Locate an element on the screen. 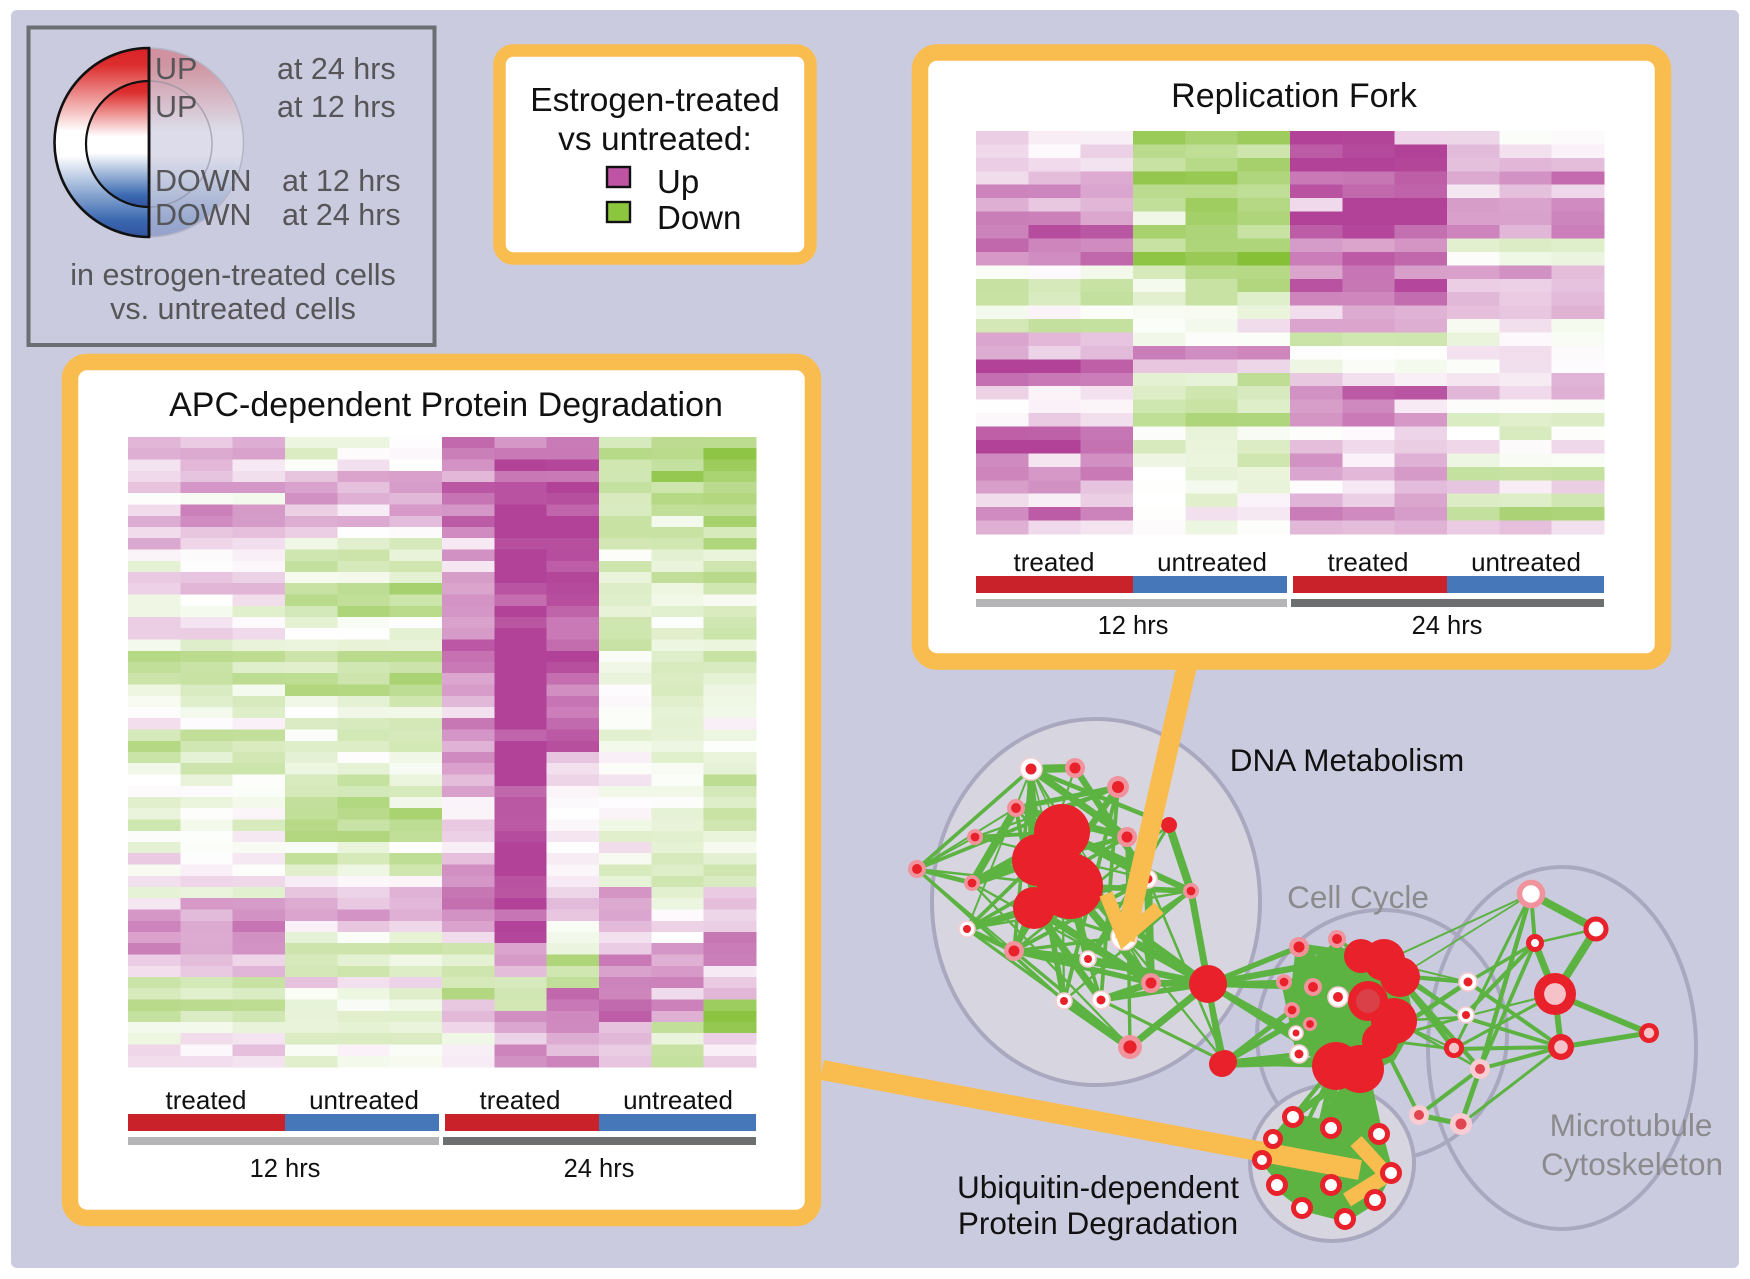 The width and height of the screenshot is (1750, 1279). svg-text: in estrogen-treated cells is located at coordinates (233, 275).